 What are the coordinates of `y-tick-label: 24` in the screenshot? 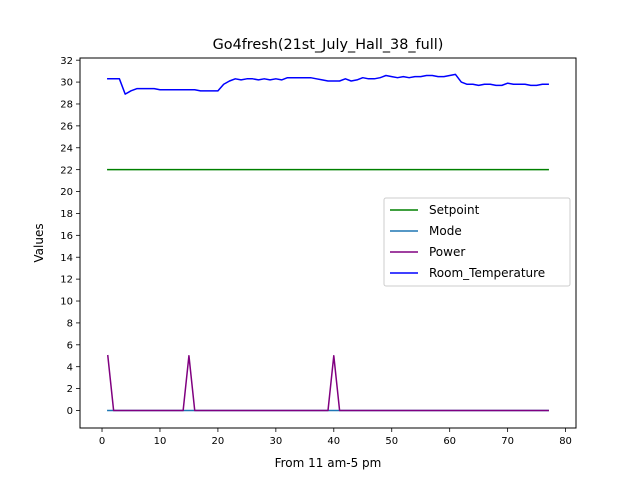 It's located at (66, 148).